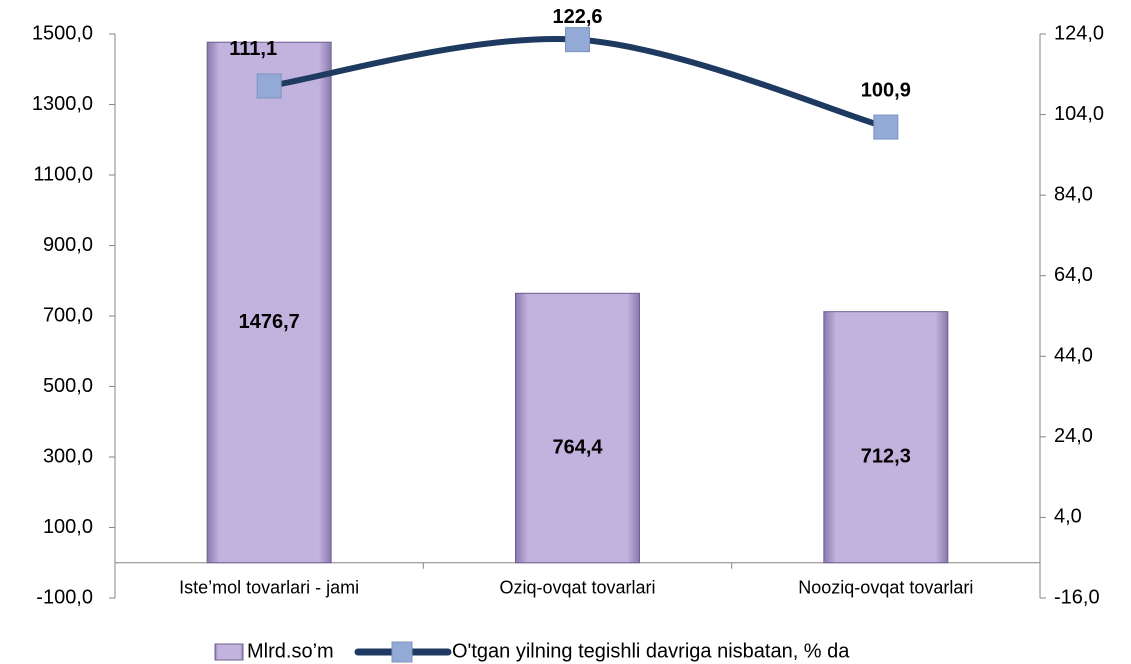 The width and height of the screenshot is (1131, 664). What do you see at coordinates (1079, 33) in the screenshot?
I see `y2-tick-label: 124,0` at bounding box center [1079, 33].